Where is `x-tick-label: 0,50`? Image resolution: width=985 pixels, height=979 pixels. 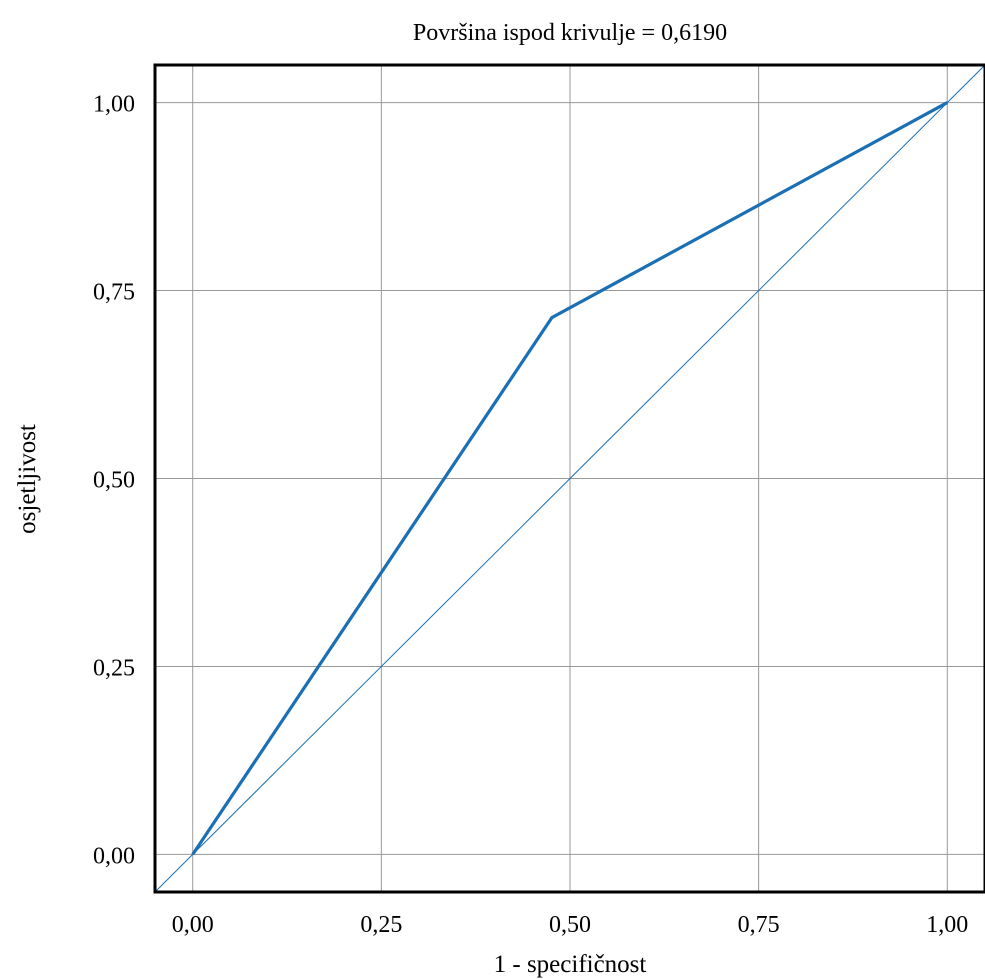 x-tick-label: 0,50 is located at coordinates (570, 925).